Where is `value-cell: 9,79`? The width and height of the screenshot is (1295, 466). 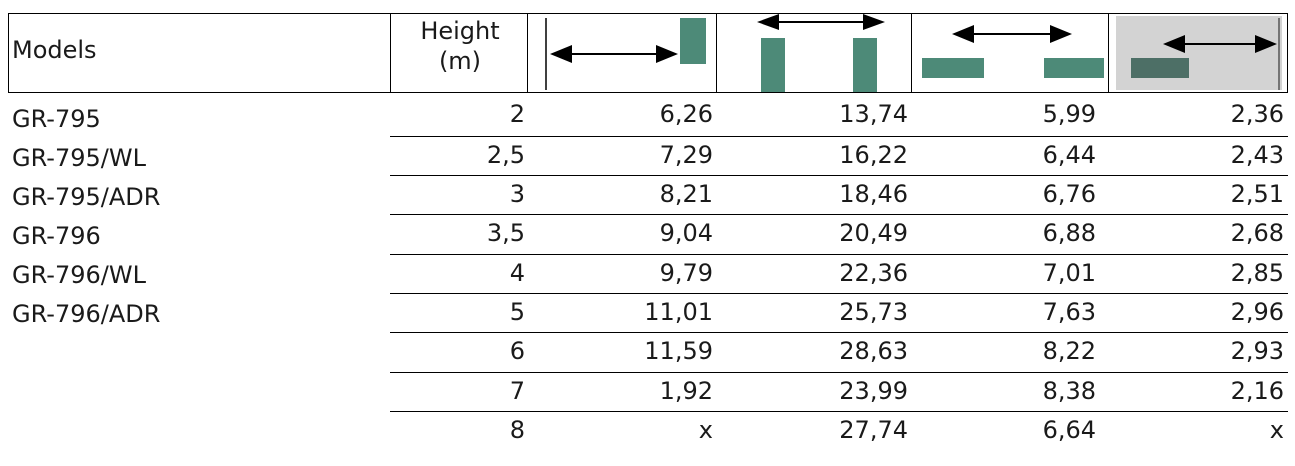 value-cell: 9,79 is located at coordinates (686, 273).